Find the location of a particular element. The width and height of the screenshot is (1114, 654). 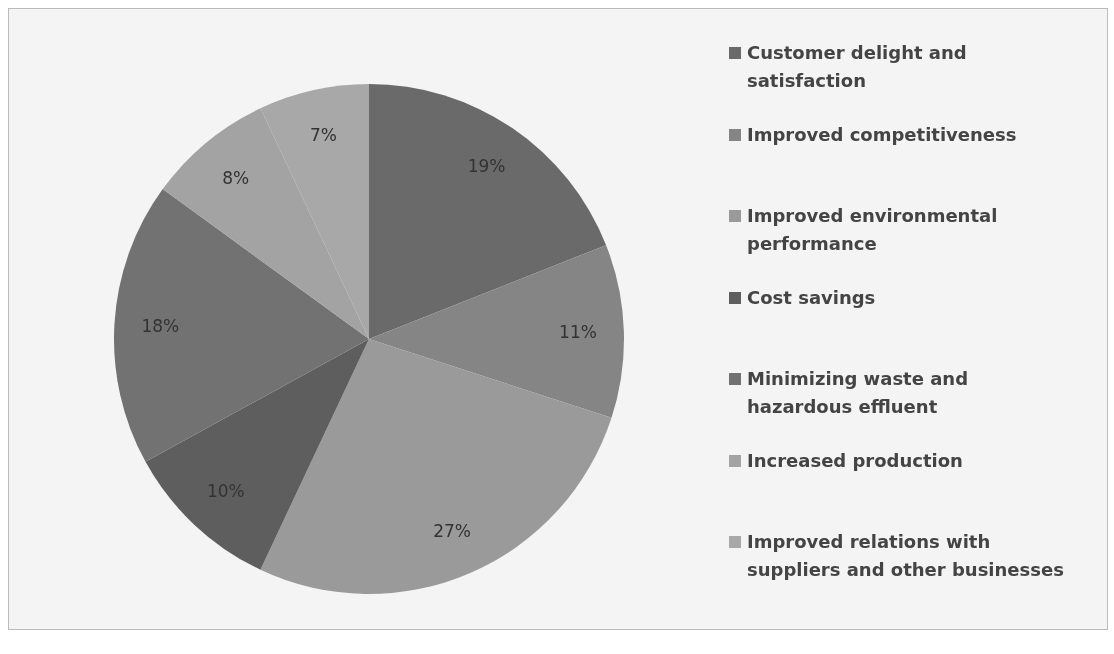

legend-label: Improved competitiveness is located at coordinates (882, 134).